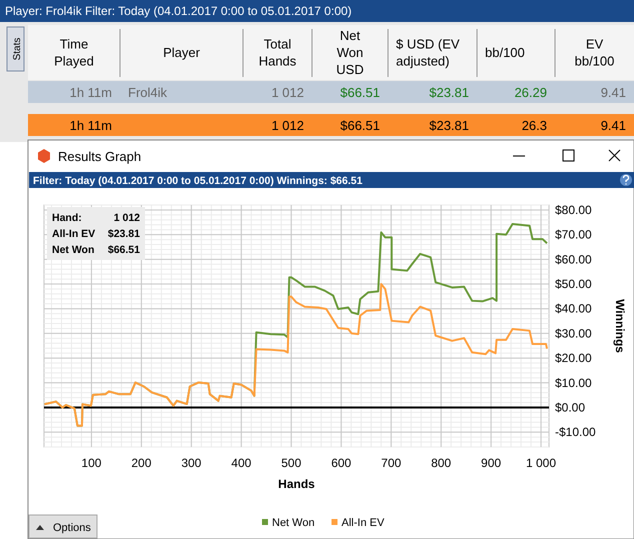 Image resolution: width=634 pixels, height=539 pixels. Describe the element at coordinates (72, 528) in the screenshot. I see `text: Options` at that location.